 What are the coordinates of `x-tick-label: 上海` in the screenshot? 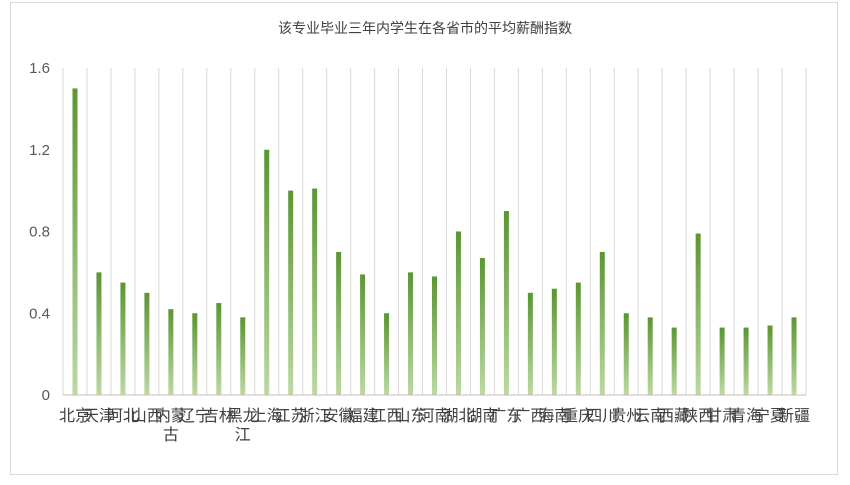 It's located at (267, 415).